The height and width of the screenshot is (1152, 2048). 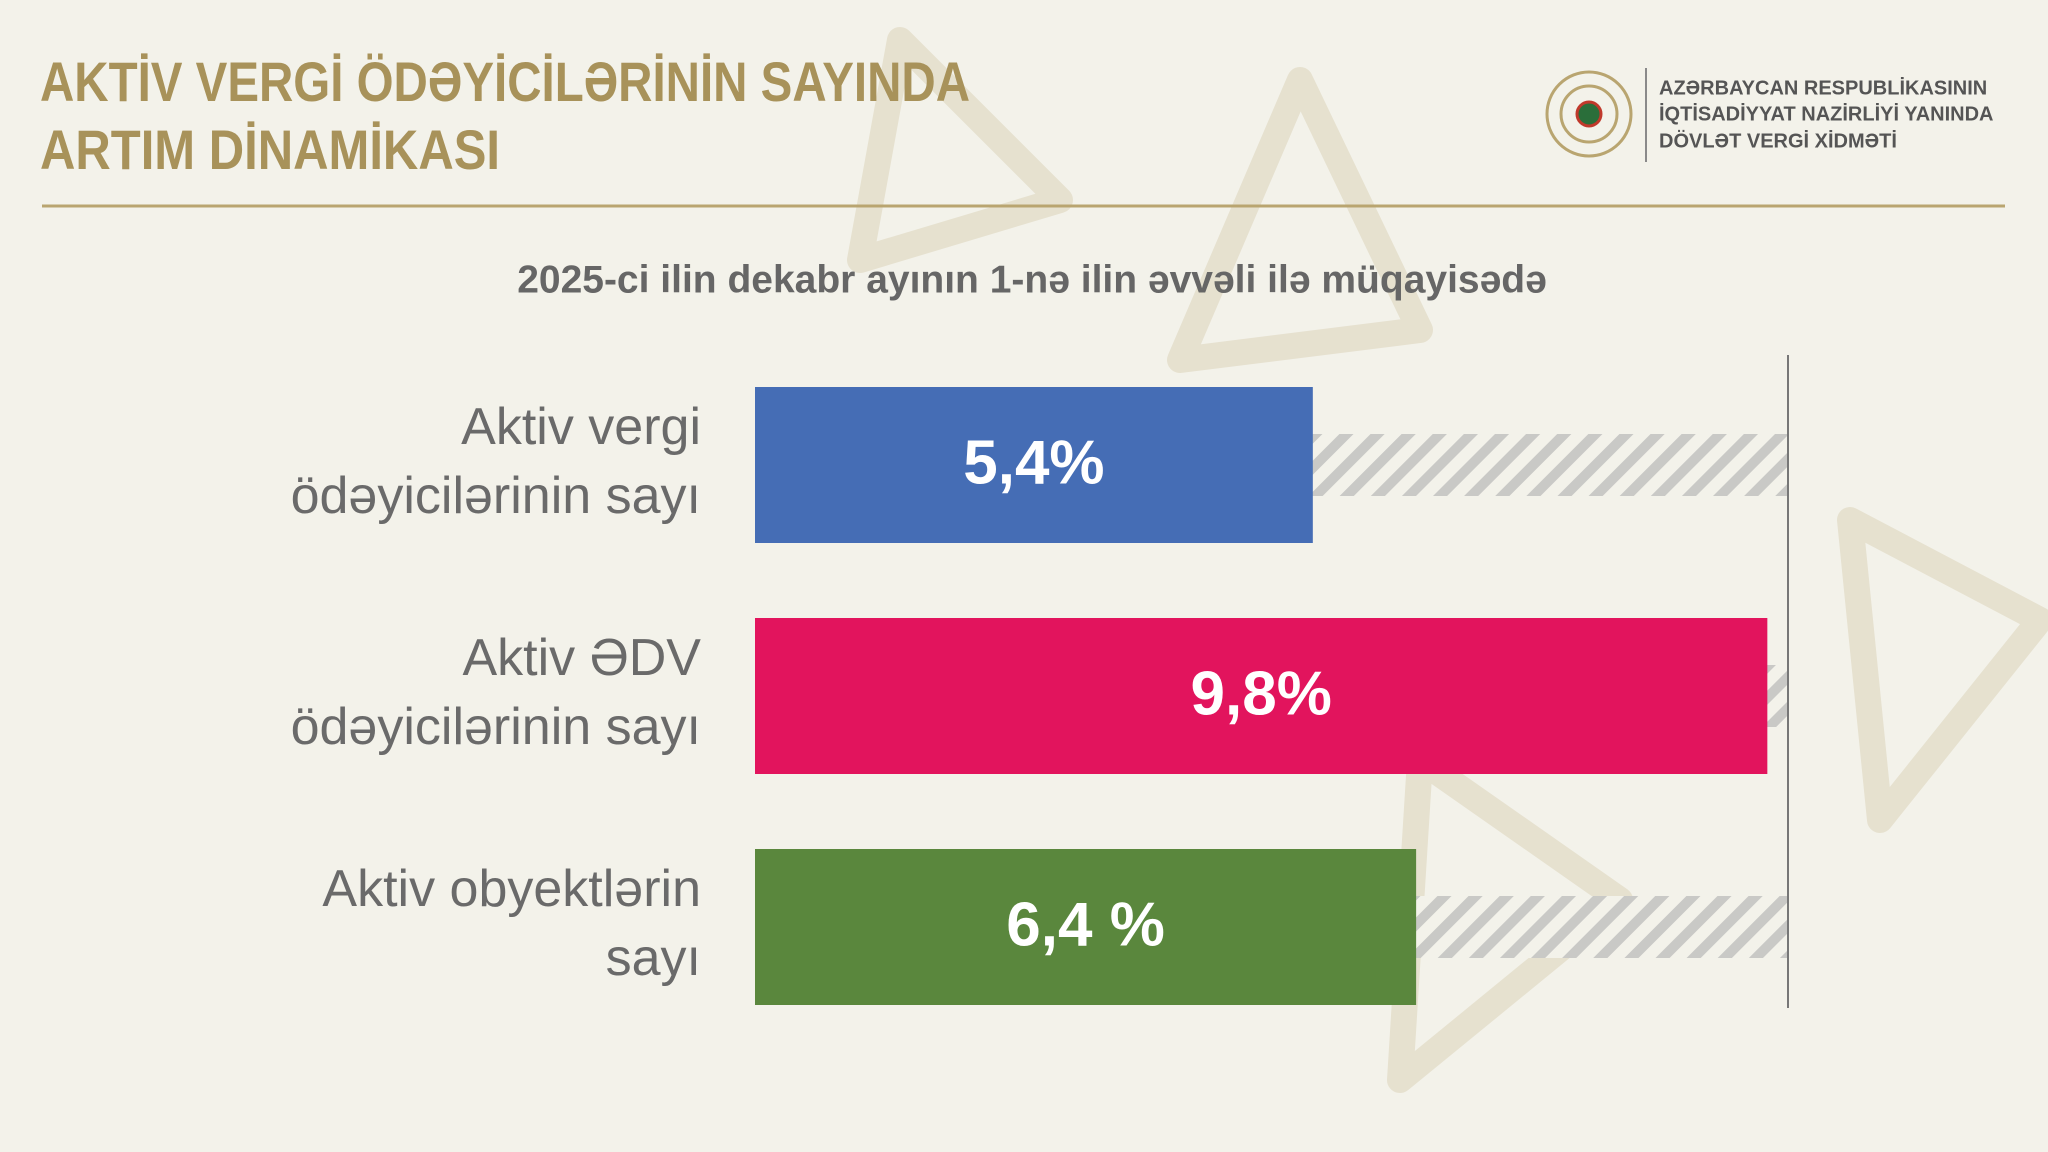 What do you see at coordinates (1778, 140) in the screenshot?
I see `organization-line: DÖVLƏT VERGİ XİDMƏTİ` at bounding box center [1778, 140].